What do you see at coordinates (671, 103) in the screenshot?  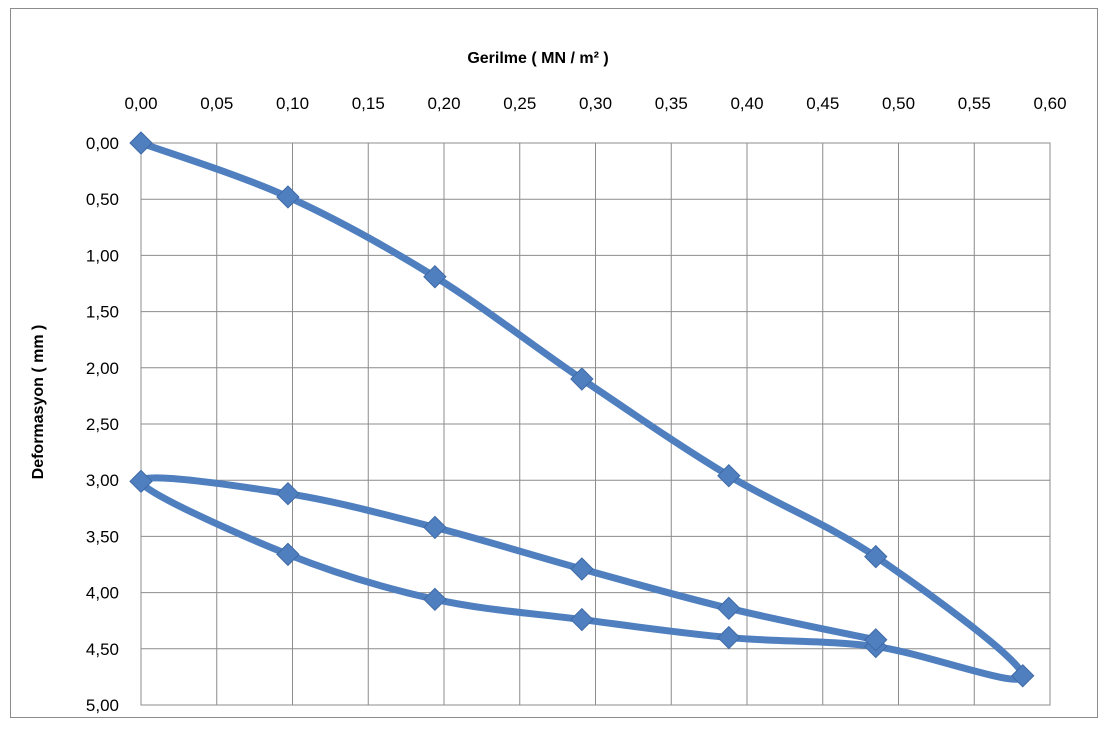 I see `x-tick-label: 0,35` at bounding box center [671, 103].